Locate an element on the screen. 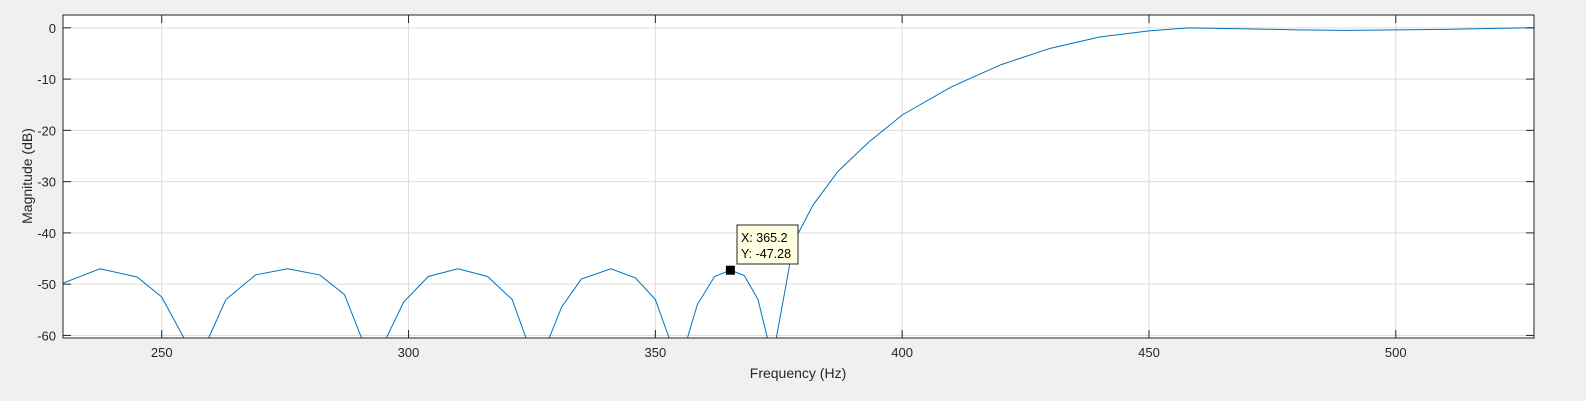 Image resolution: width=1586 pixels, height=401 pixels. datatip: X: 365.2 Y: -47.28 is located at coordinates (762, 249).